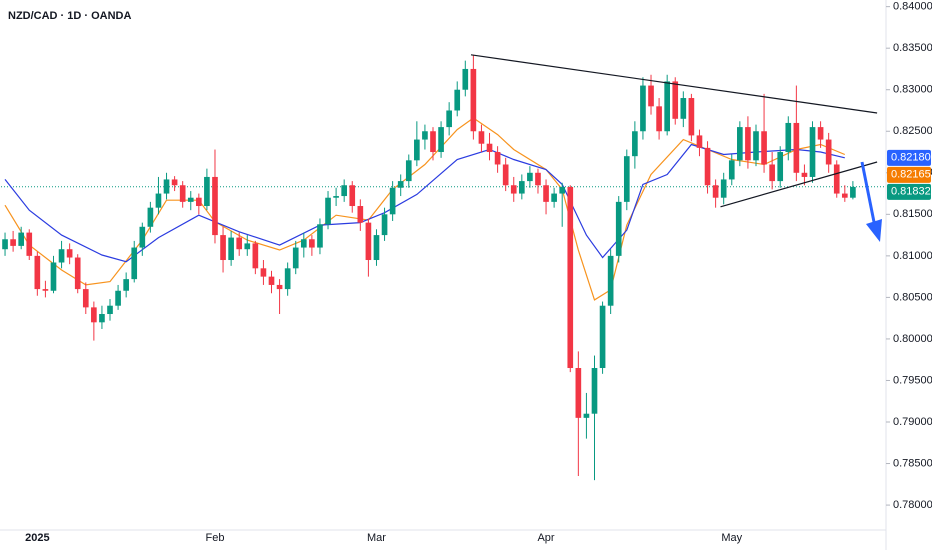 The image size is (932, 550). Describe the element at coordinates (912, 339) in the screenshot. I see `y-tick-label: 0.80000` at that location.